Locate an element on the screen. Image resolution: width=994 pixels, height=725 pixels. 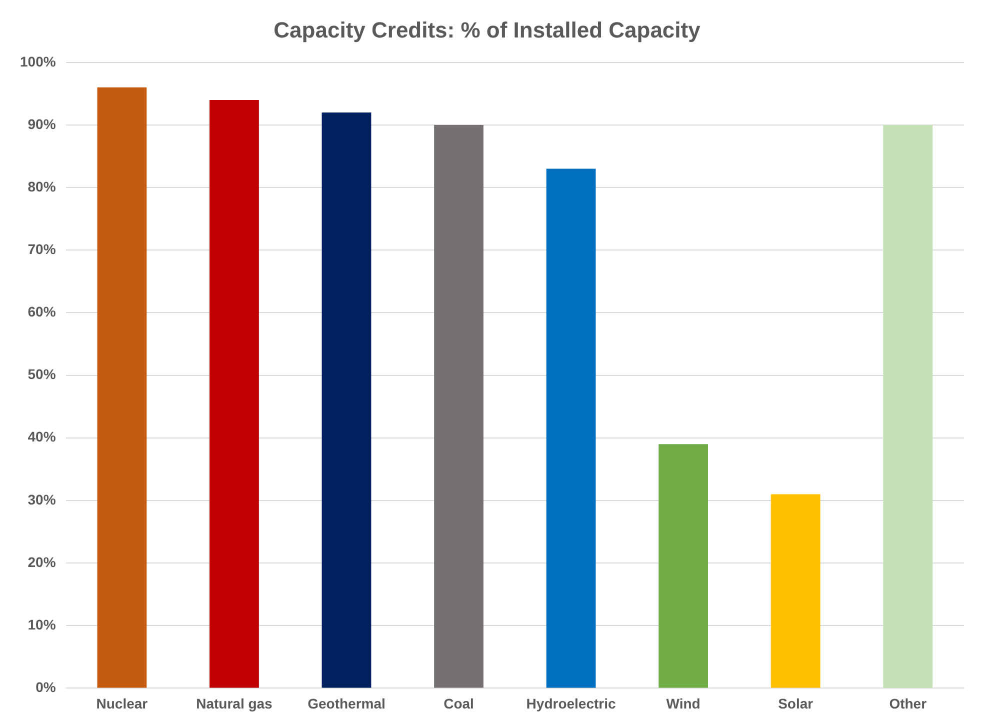
chart-title: Capacity Credits: % of Installed Capacity is located at coordinates (488, 29).